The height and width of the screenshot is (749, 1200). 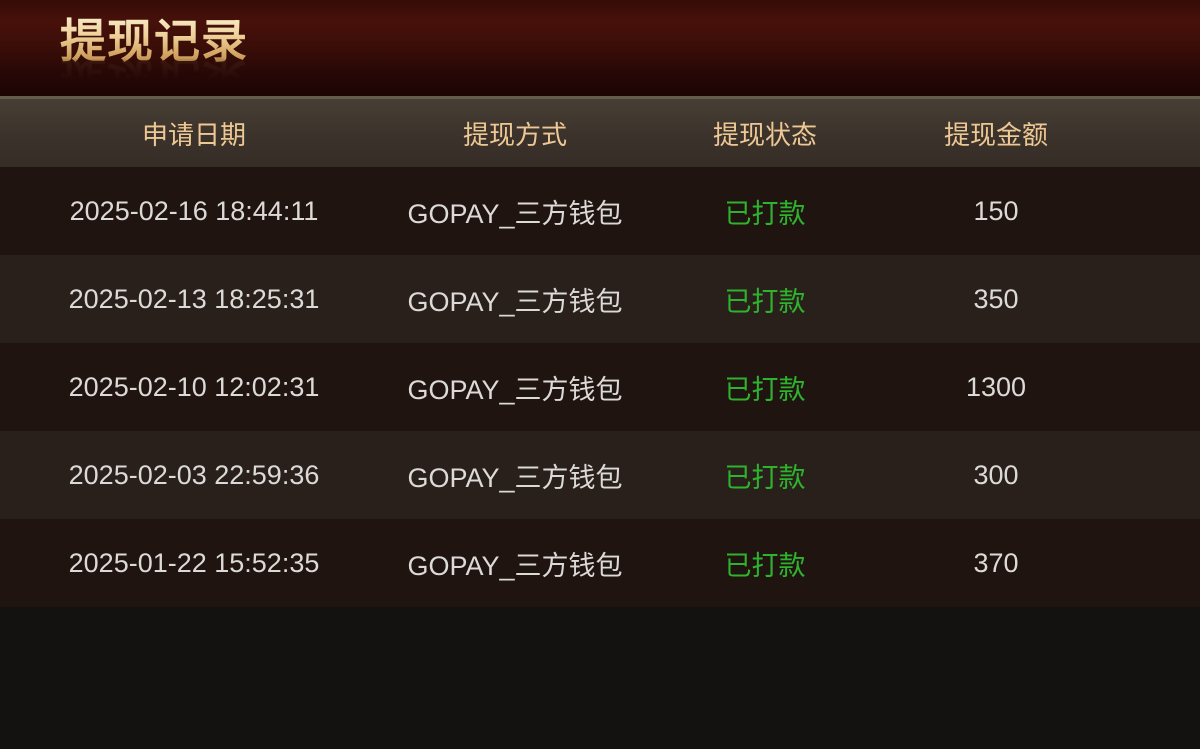 I want to click on cell-amount: 370, so click(x=996, y=562).